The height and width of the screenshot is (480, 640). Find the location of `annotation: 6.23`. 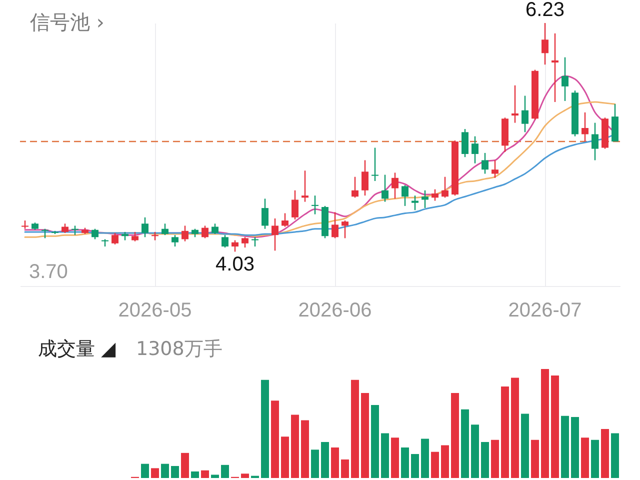

annotation: 6.23 is located at coordinates (545, 10).